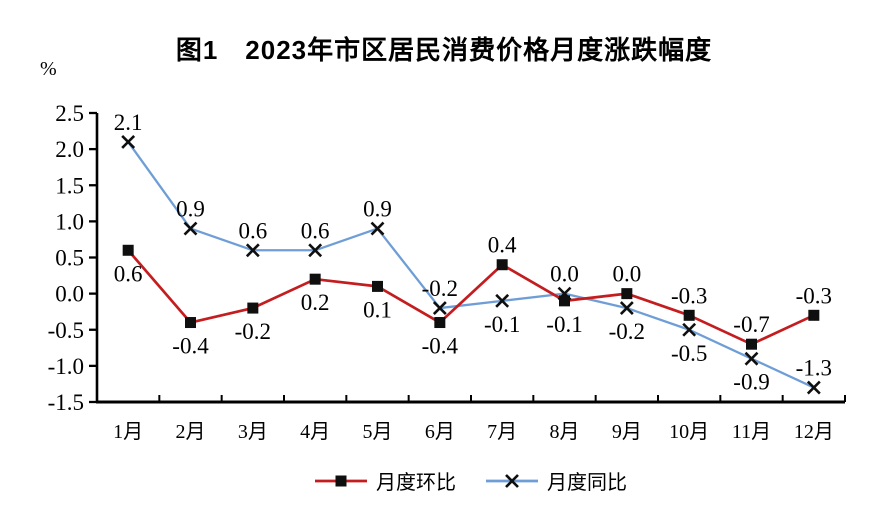 This screenshot has width=888, height=510. What do you see at coordinates (471, 480) in the screenshot?
I see `legend: 月度环比 月度同比` at bounding box center [471, 480].